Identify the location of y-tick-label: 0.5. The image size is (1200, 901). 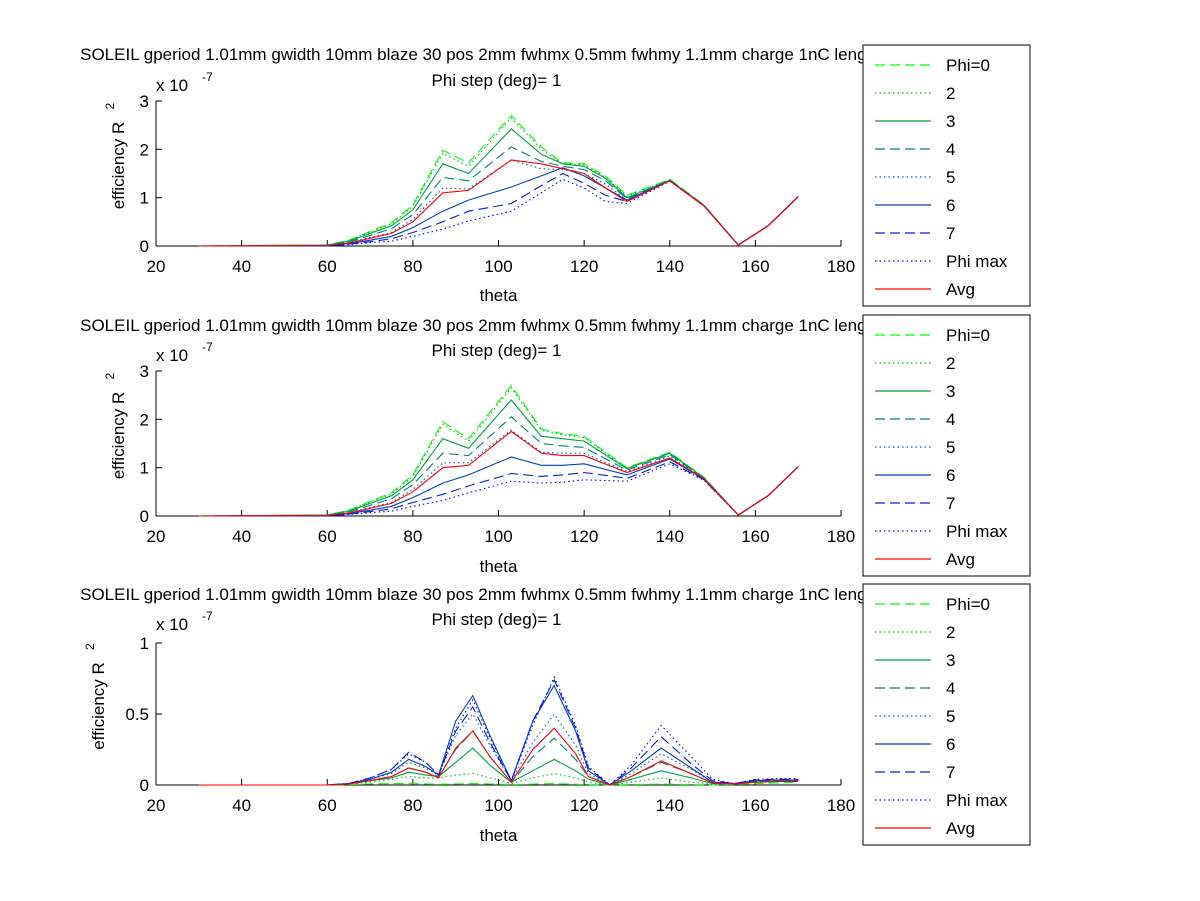
(137, 714).